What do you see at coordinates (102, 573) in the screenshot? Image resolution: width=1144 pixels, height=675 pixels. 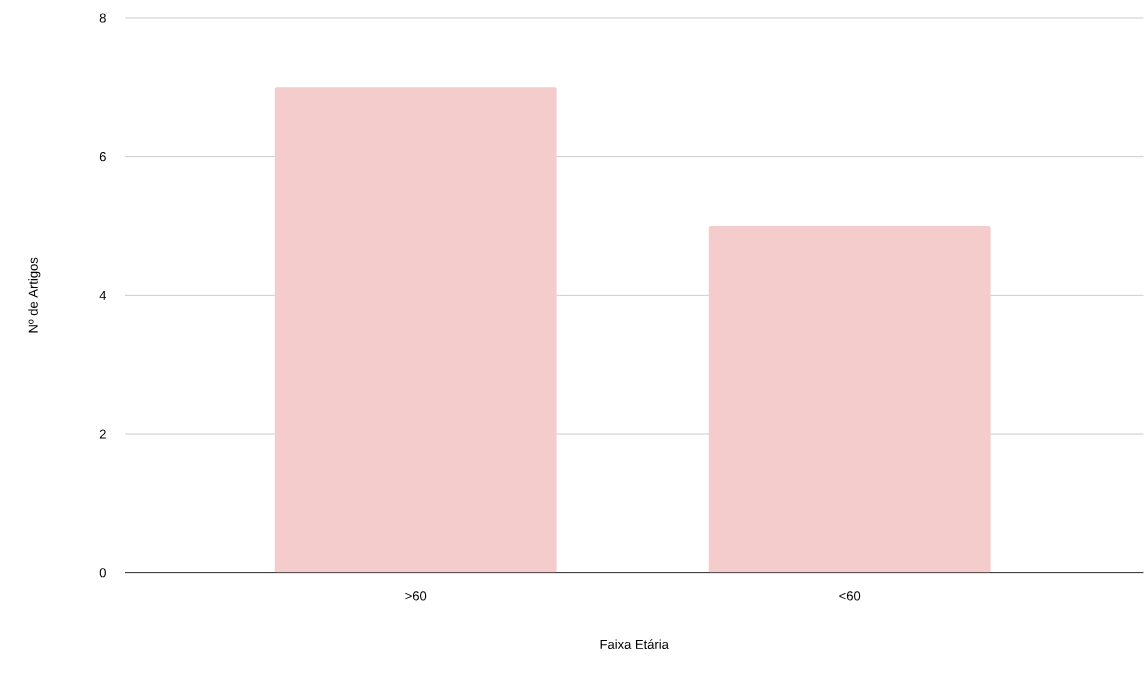 I see `y-tick-label: 0` at bounding box center [102, 573].